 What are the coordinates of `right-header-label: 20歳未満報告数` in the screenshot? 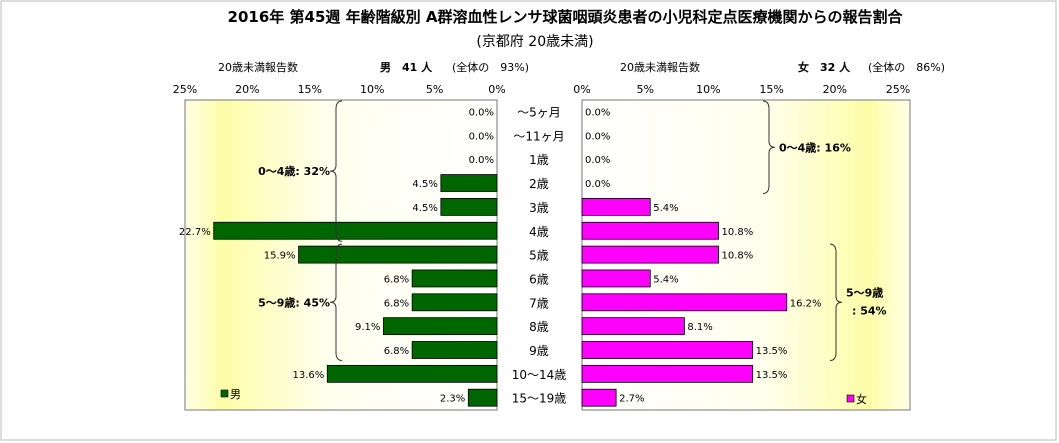 It's located at (660, 67).